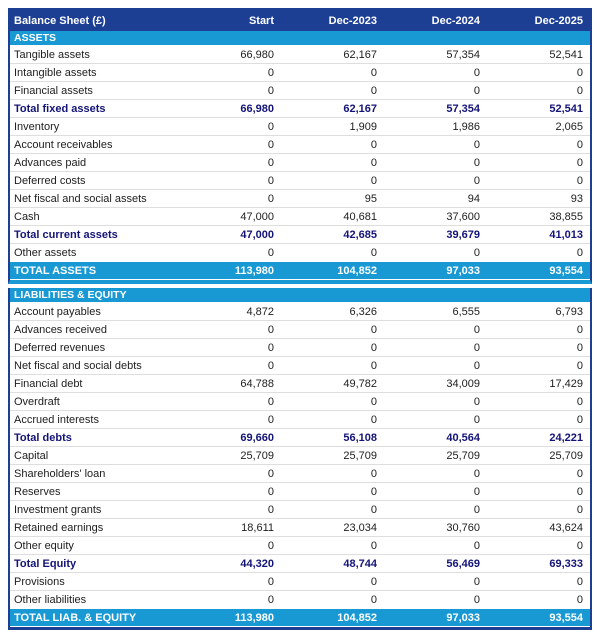 The width and height of the screenshot is (600, 640). Describe the element at coordinates (44, 545) in the screenshot. I see `row-label: Other equity` at that location.